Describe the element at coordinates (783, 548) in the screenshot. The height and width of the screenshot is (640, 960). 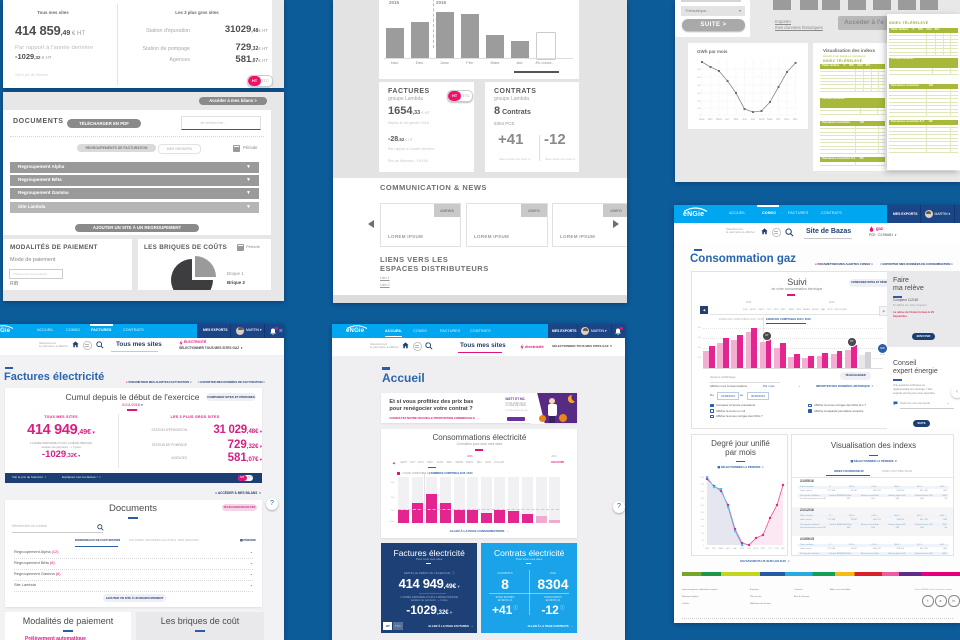
I see `svg-text: DÉC` at that location.